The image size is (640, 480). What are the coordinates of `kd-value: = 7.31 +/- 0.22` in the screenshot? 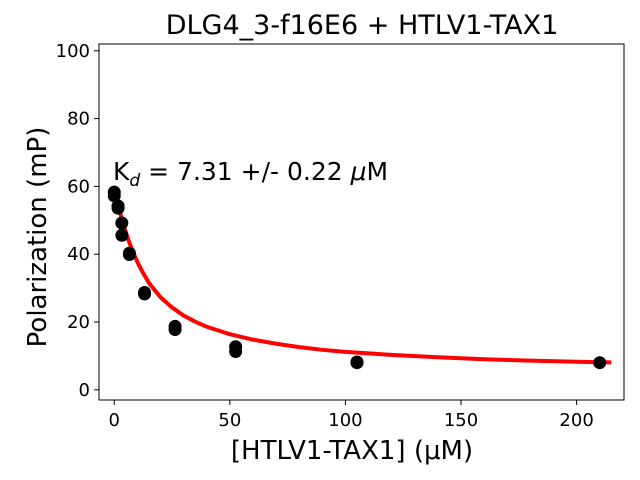 It's located at (245, 171).